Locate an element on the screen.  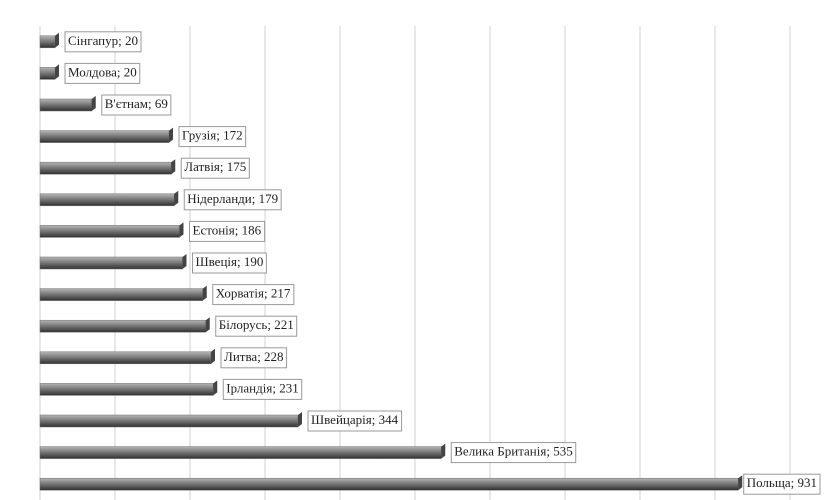
data-label: Швейцарія; 344 is located at coordinates (355, 419).